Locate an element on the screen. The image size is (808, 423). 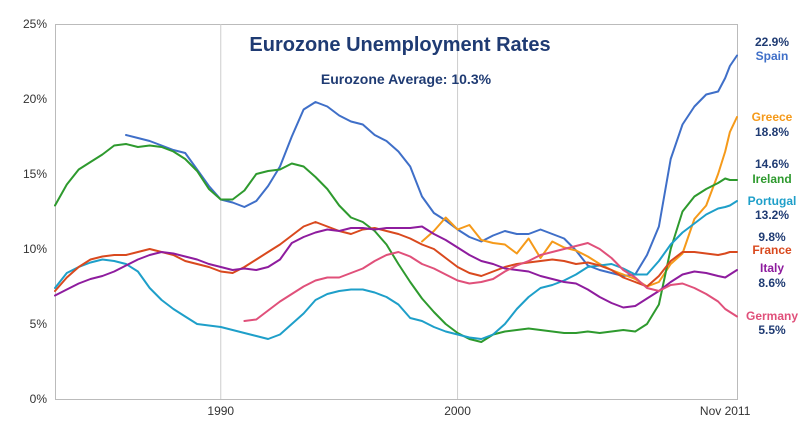
label-name-italy: Italy is located at coordinates (772, 268).